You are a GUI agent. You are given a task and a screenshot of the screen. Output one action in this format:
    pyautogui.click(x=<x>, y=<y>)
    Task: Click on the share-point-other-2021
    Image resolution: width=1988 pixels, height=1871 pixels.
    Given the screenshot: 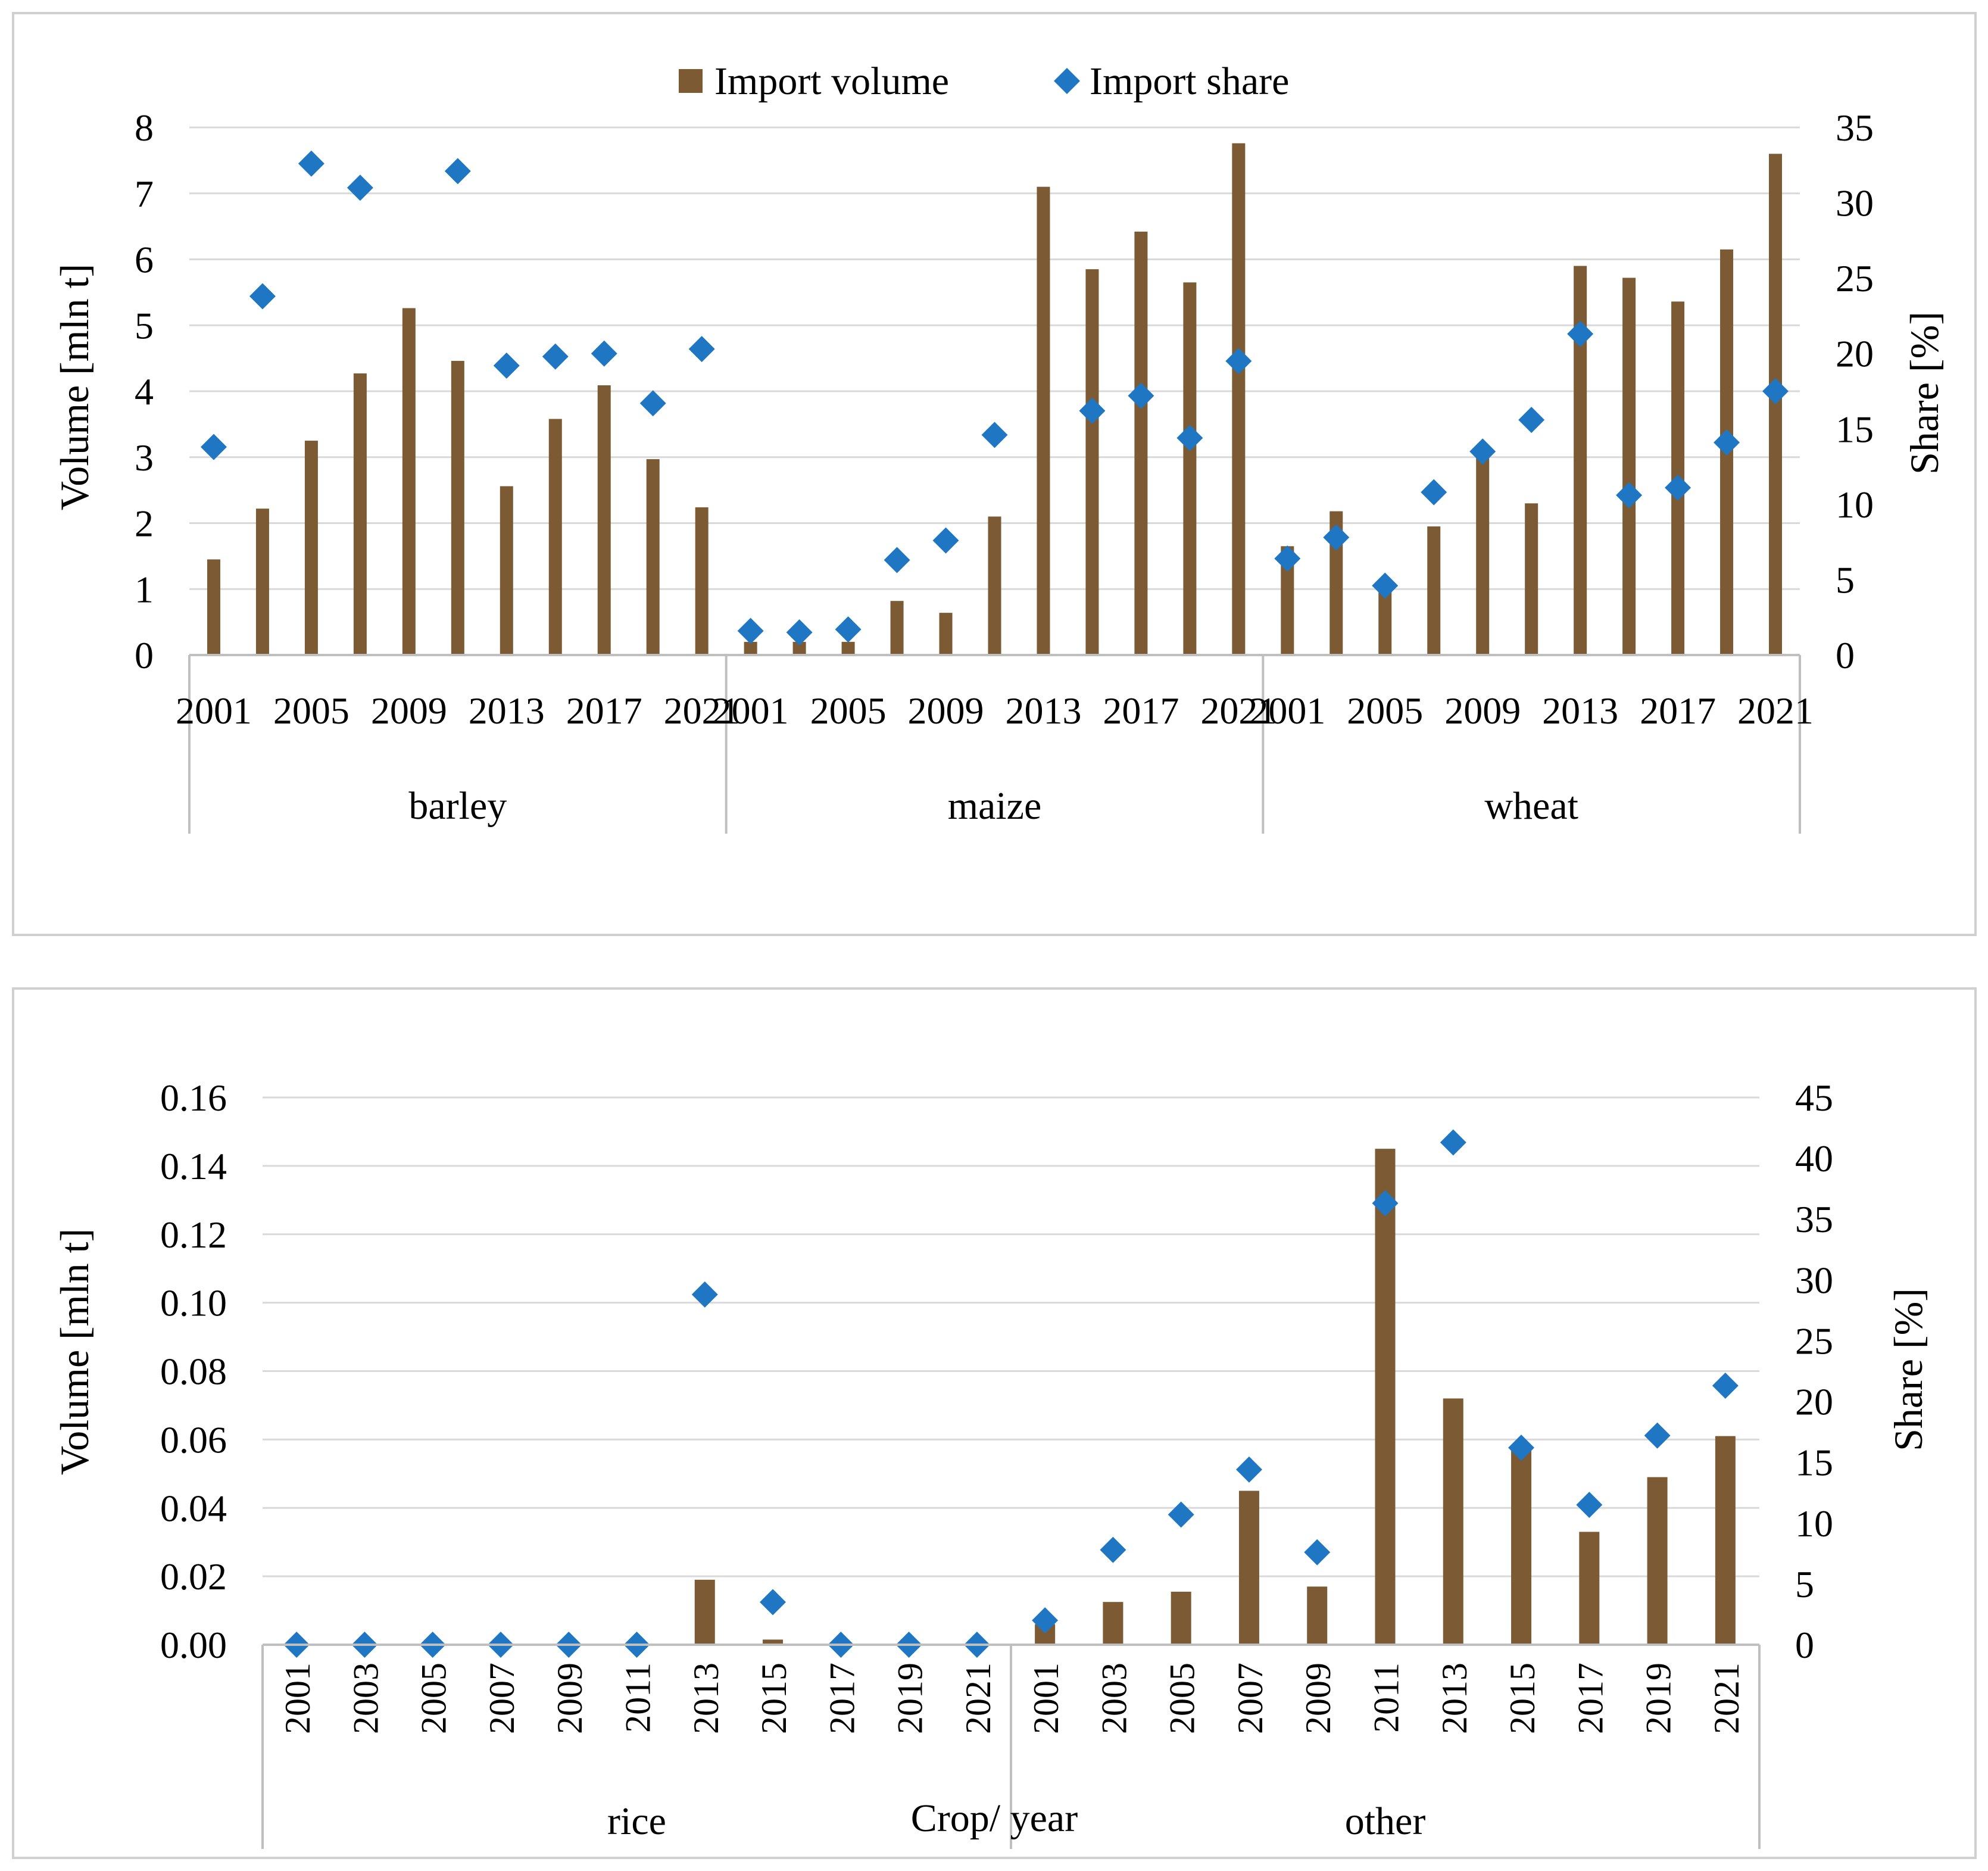 What is the action you would take?
    pyautogui.click(x=1726, y=1386)
    